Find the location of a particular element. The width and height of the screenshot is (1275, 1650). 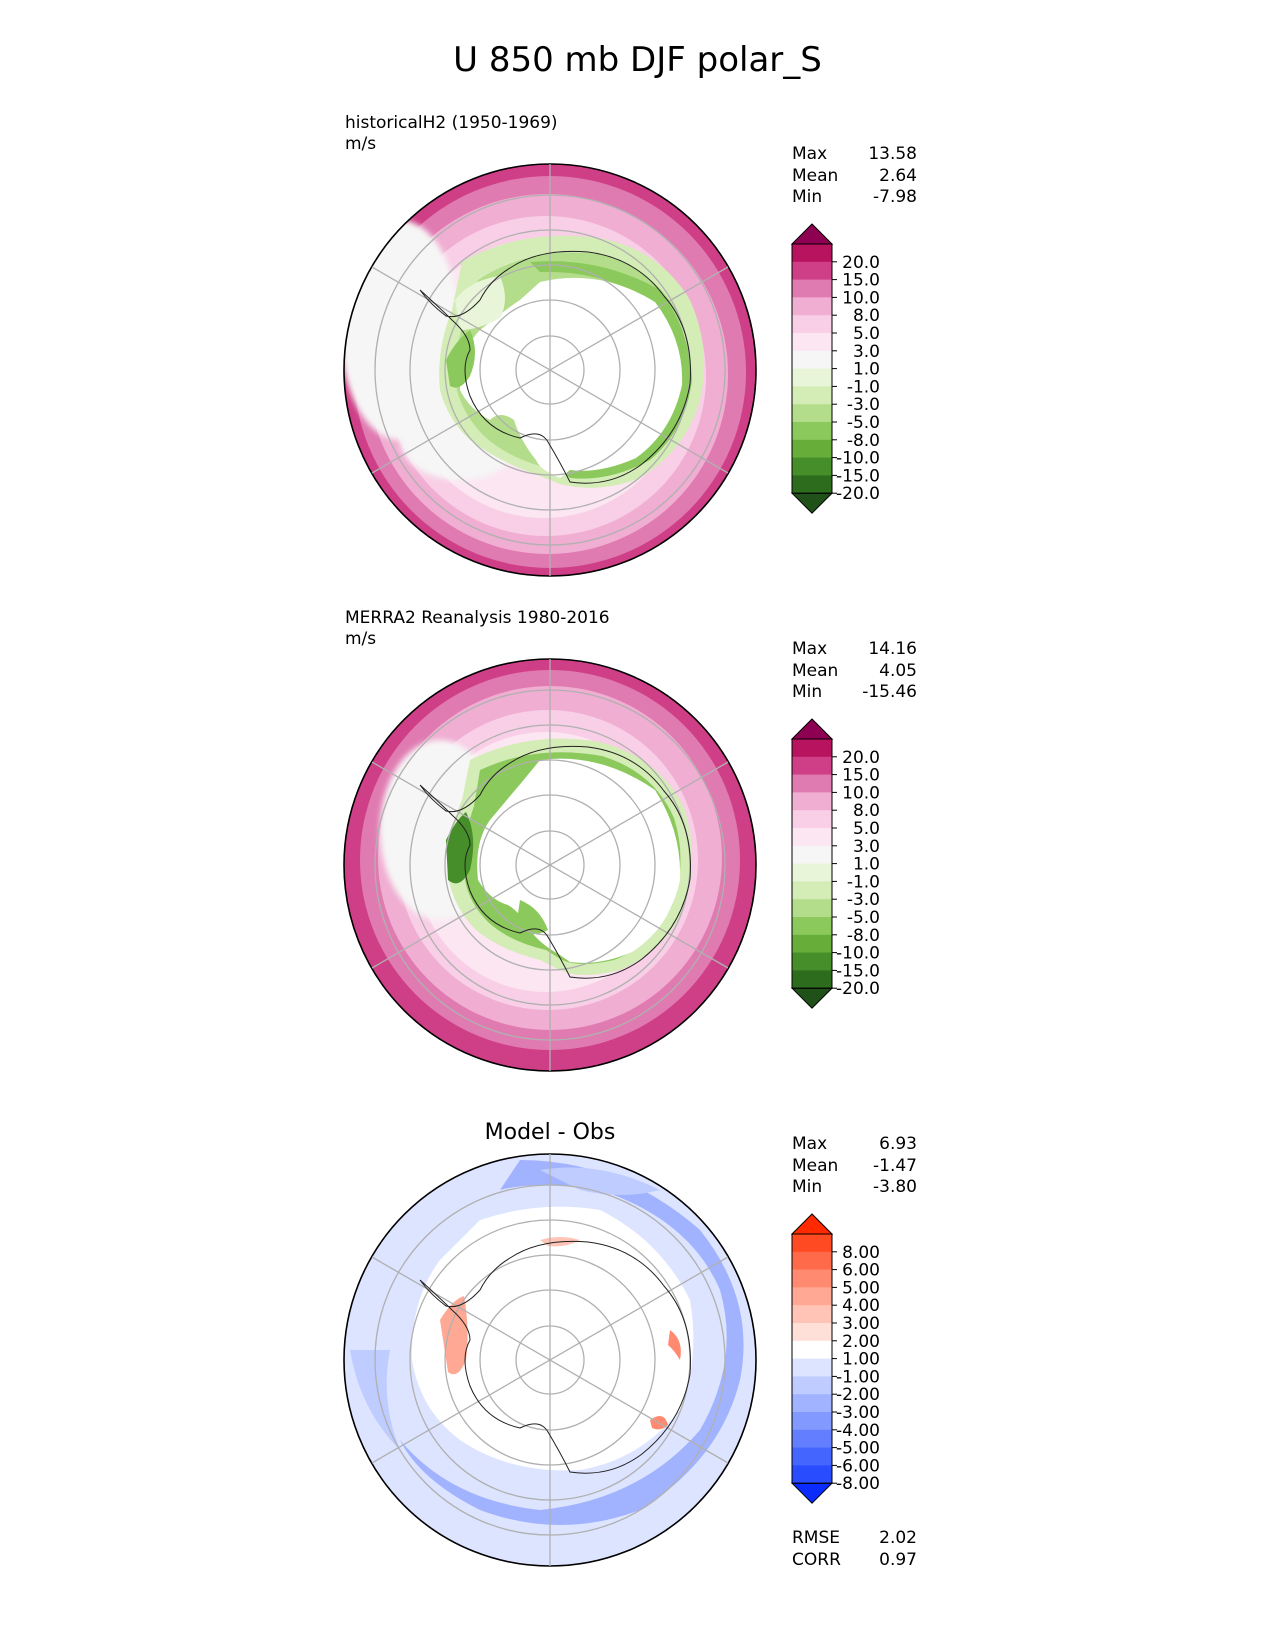

metric-value: 2.02 is located at coordinates (898, 1538).